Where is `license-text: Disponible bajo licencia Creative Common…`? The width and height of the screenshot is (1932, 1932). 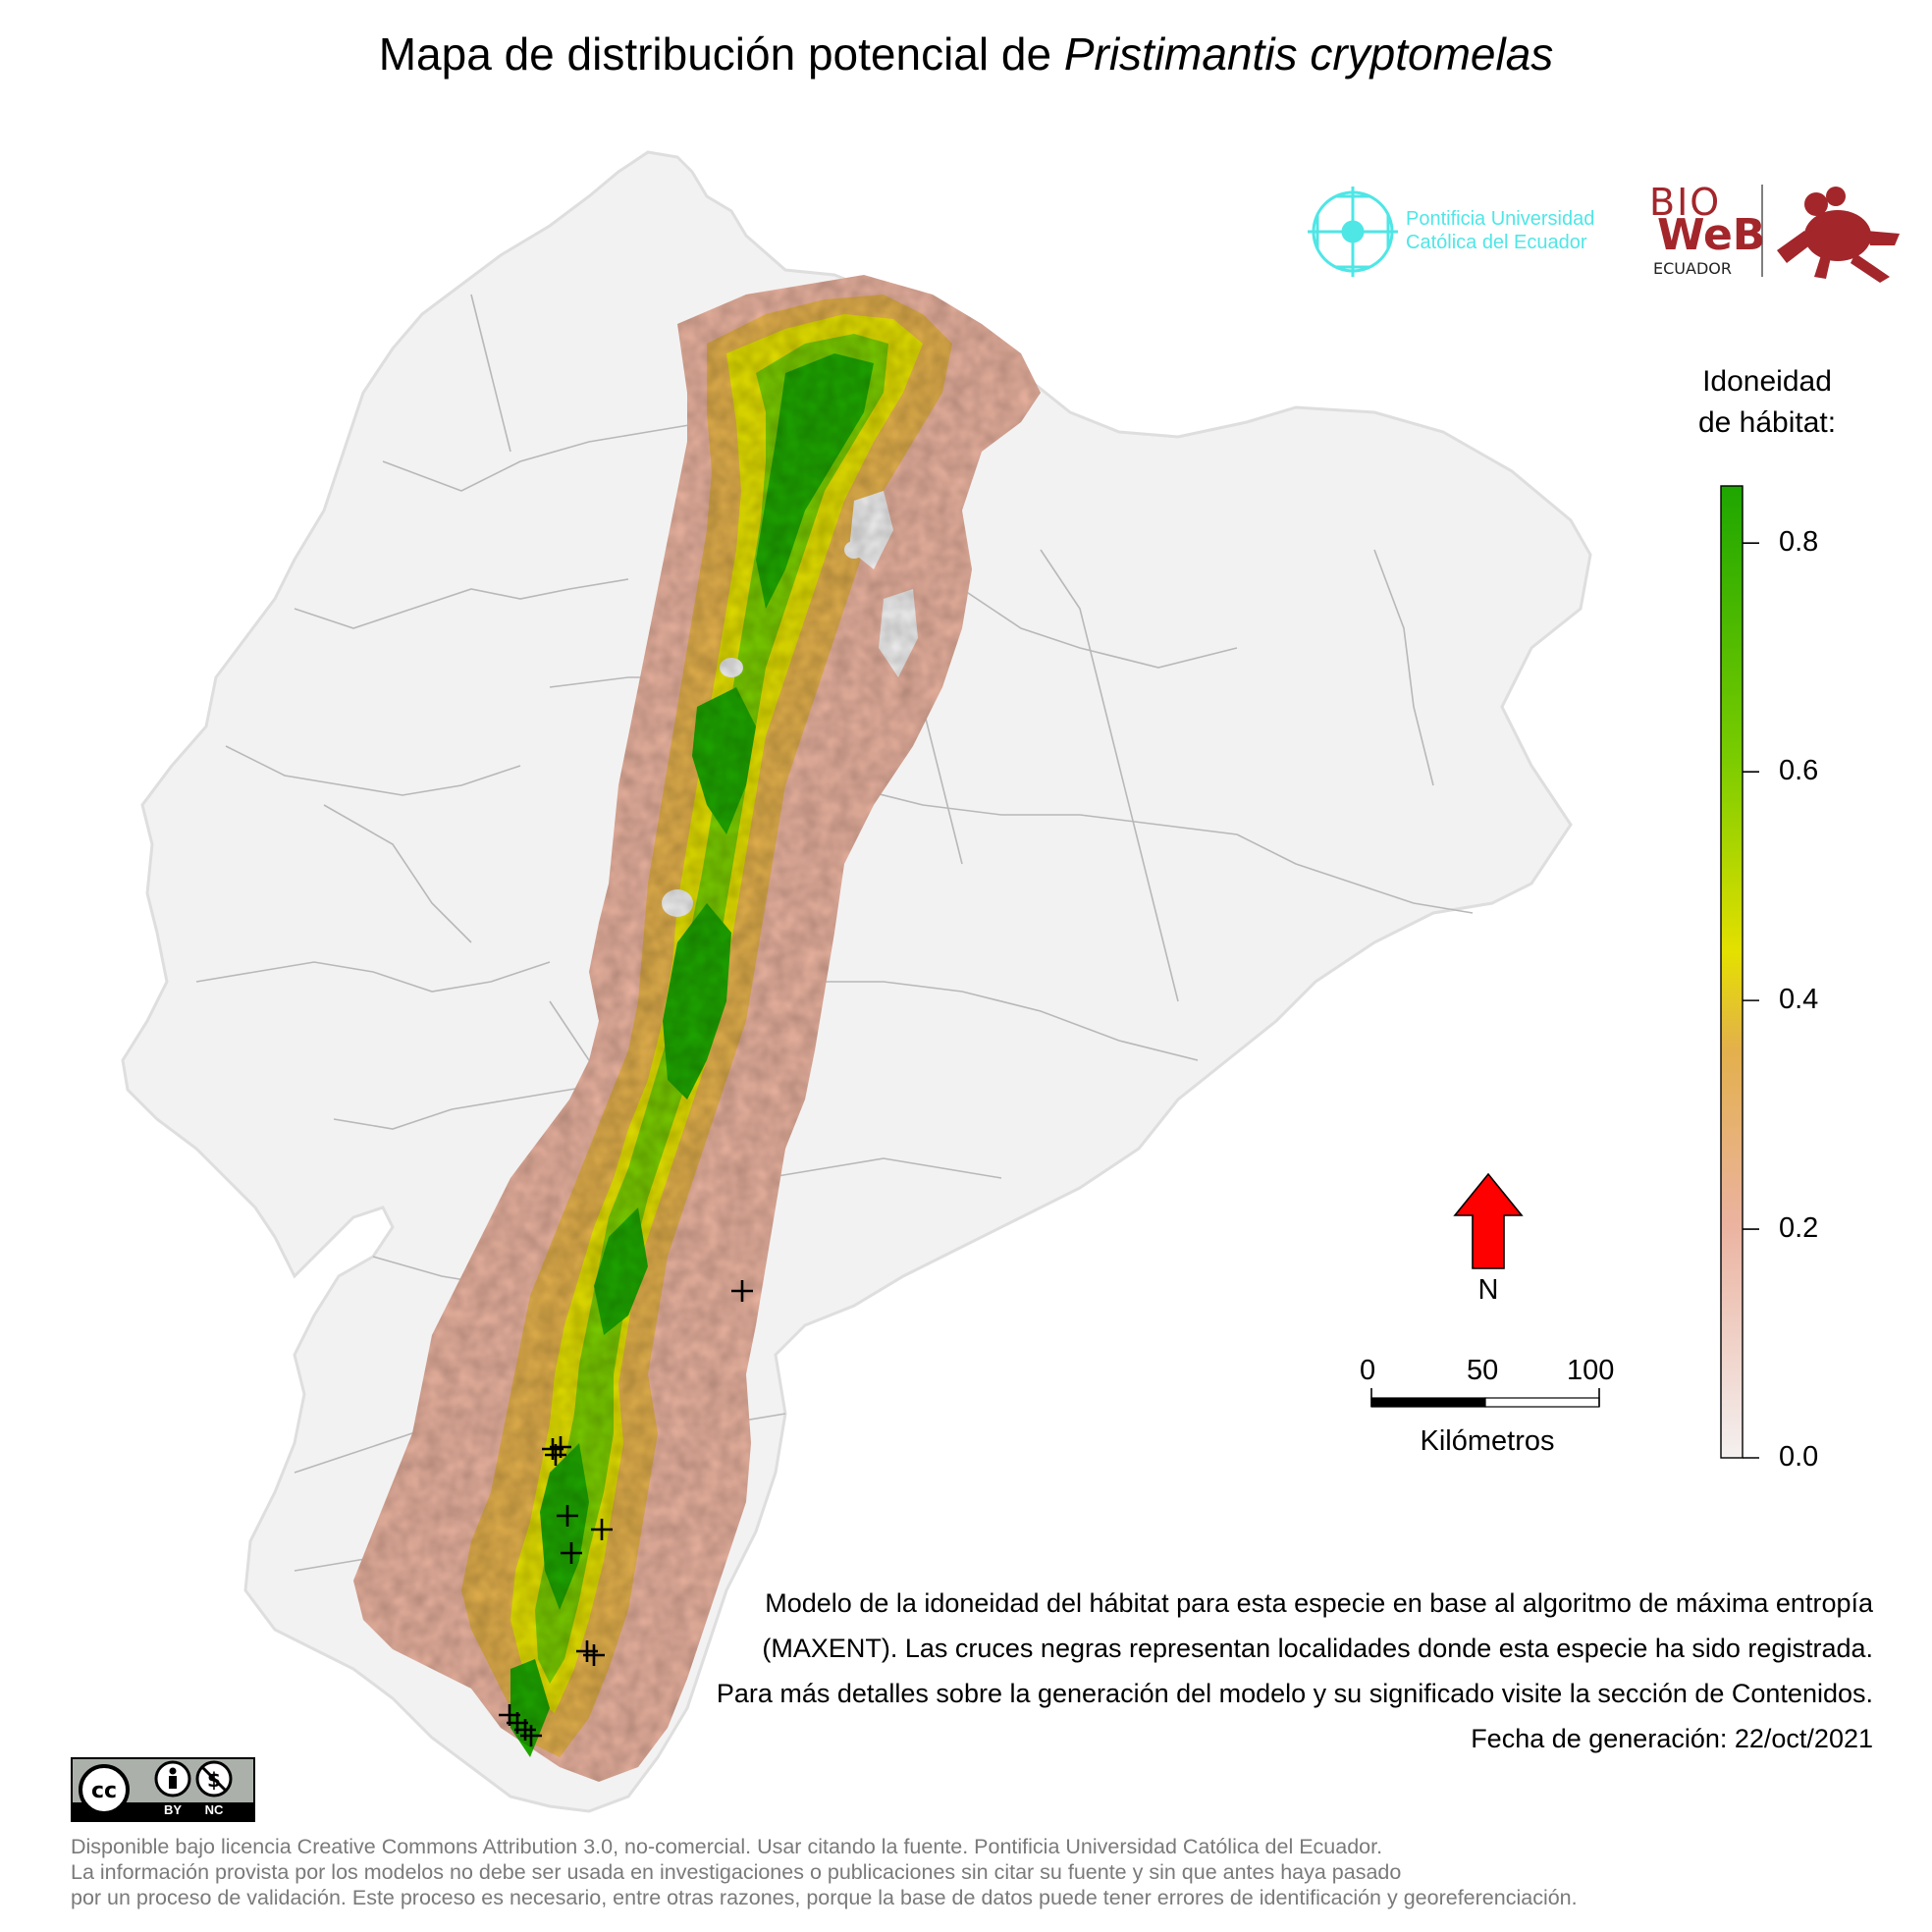 license-text: Disponible bajo licencia Creative Common… is located at coordinates (984, 1872).